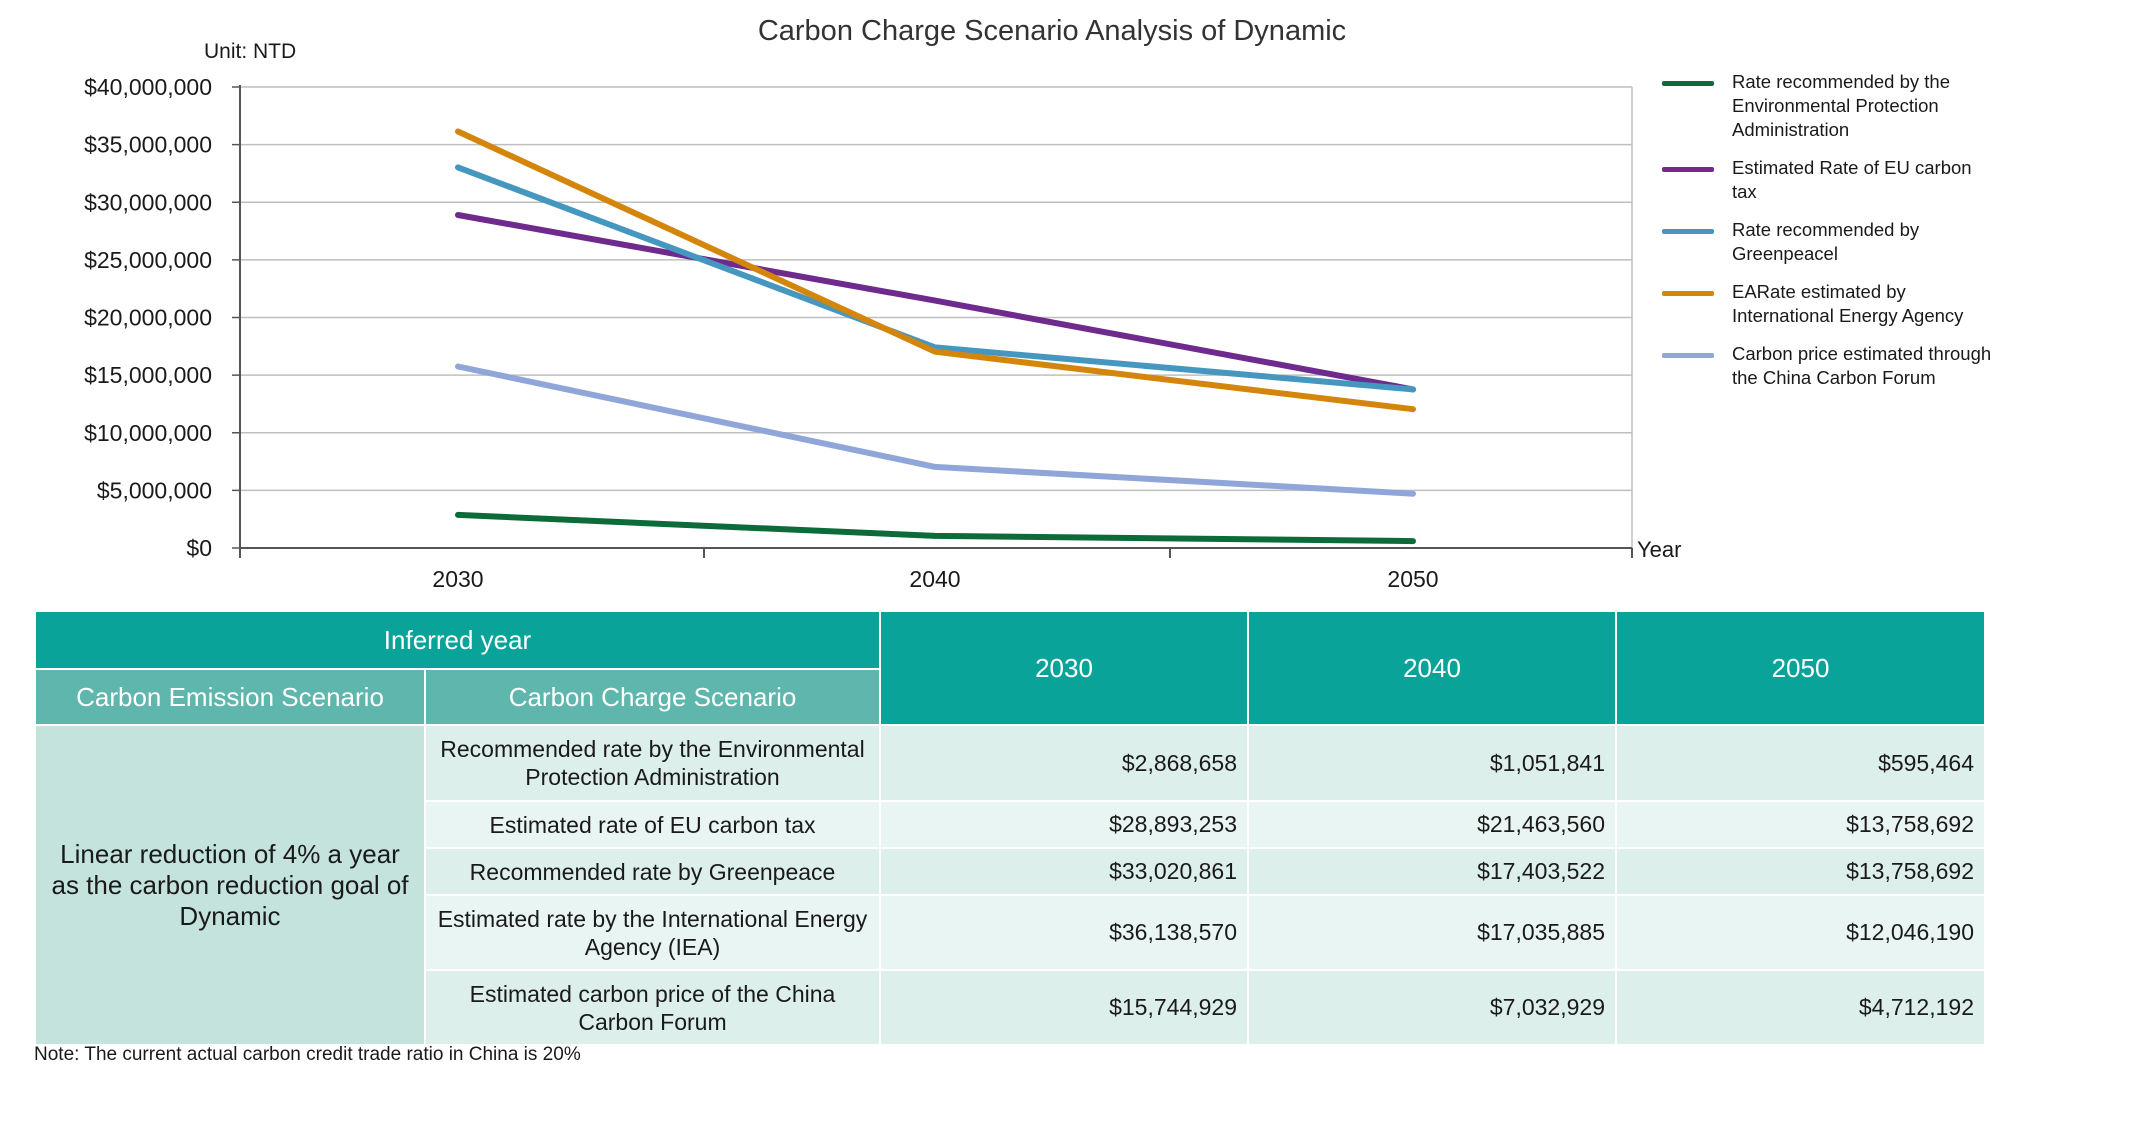 The image size is (2150, 1130). What do you see at coordinates (1800, 1007) in the screenshot?
I see `value-cell: $4,712,192` at bounding box center [1800, 1007].